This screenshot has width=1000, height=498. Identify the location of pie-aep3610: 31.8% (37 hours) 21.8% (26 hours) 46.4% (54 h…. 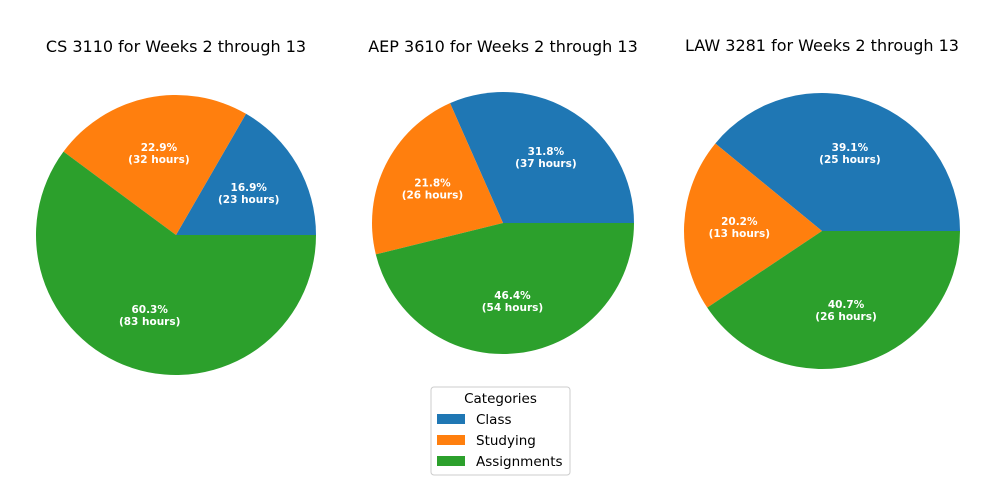
(503, 223).